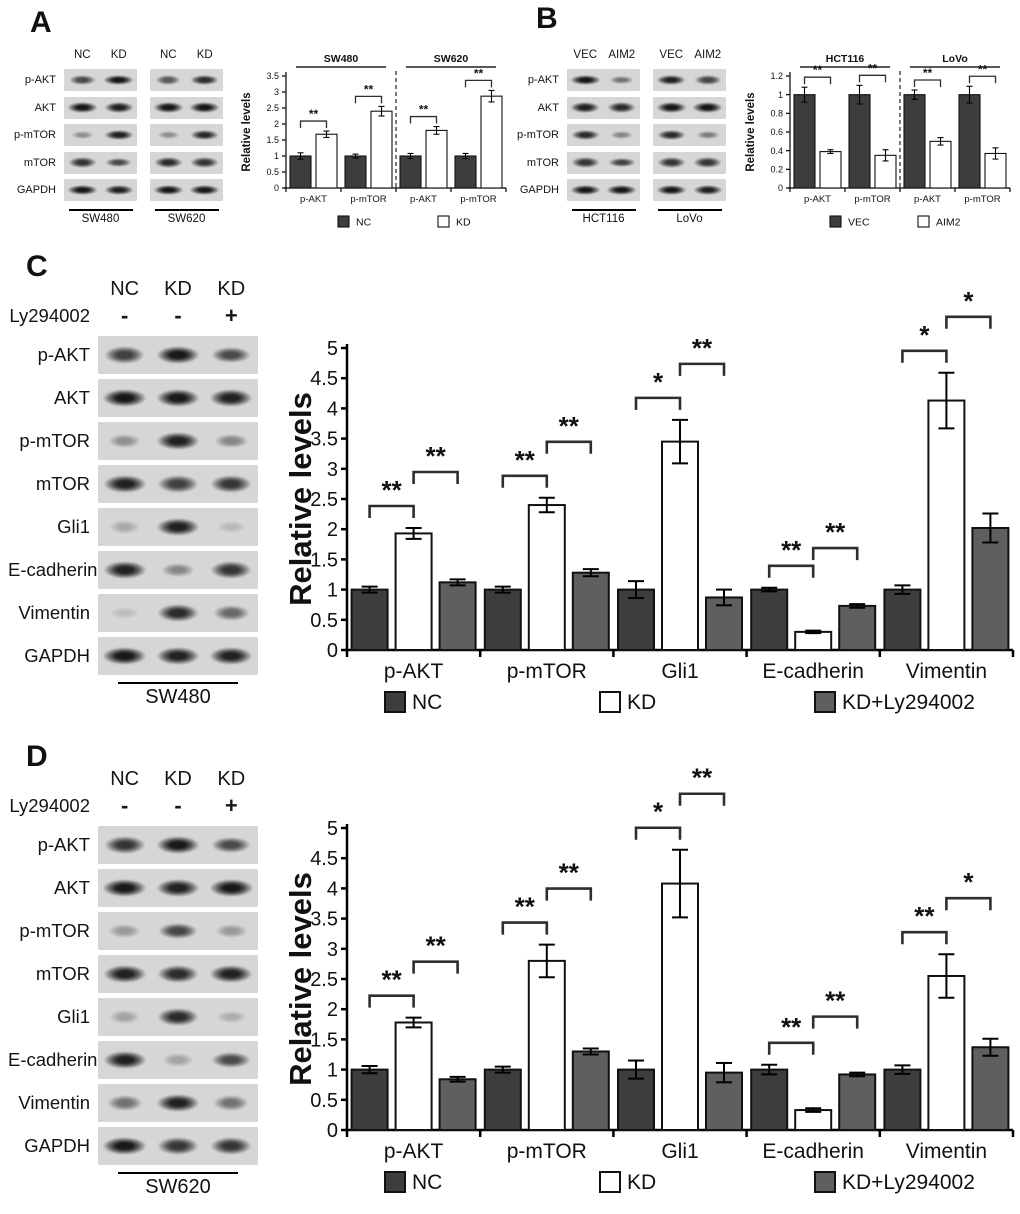  I want to click on y-tick-label: 0.5, so click(324, 621).